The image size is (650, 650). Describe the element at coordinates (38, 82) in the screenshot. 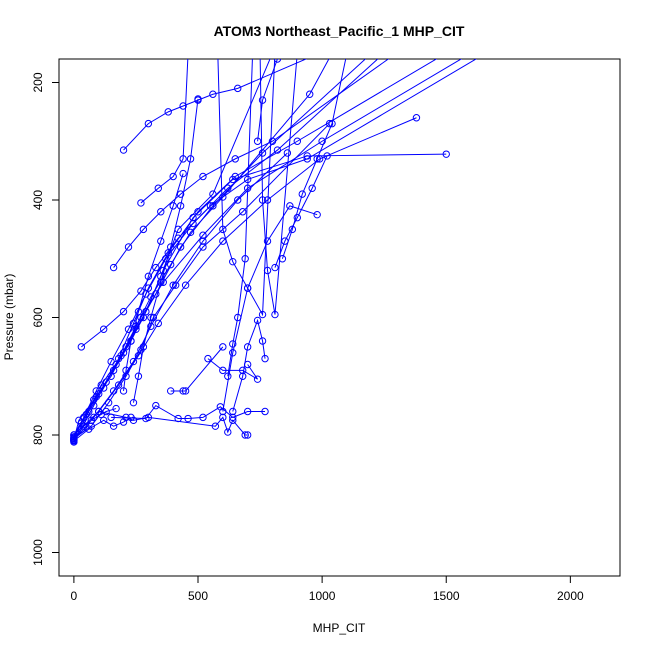

I see `y-tick-label: 200` at that location.